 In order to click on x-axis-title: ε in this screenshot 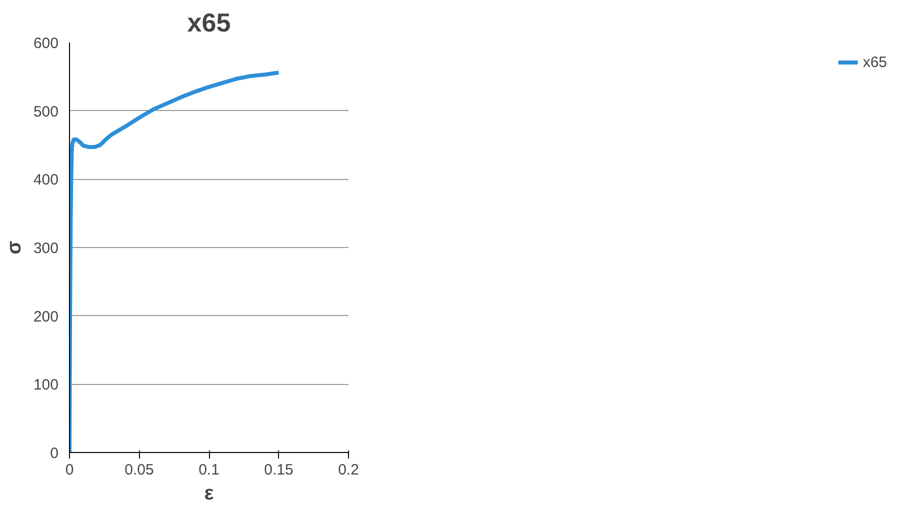, I will do `click(209, 493)`.